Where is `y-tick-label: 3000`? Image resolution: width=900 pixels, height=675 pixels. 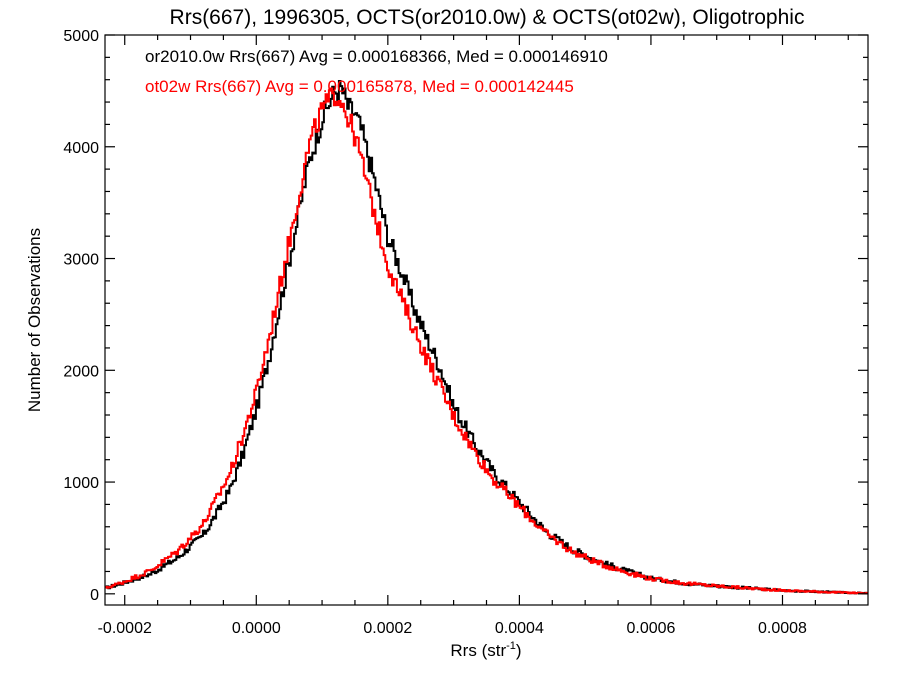 y-tick-label: 3000 is located at coordinates (81, 260).